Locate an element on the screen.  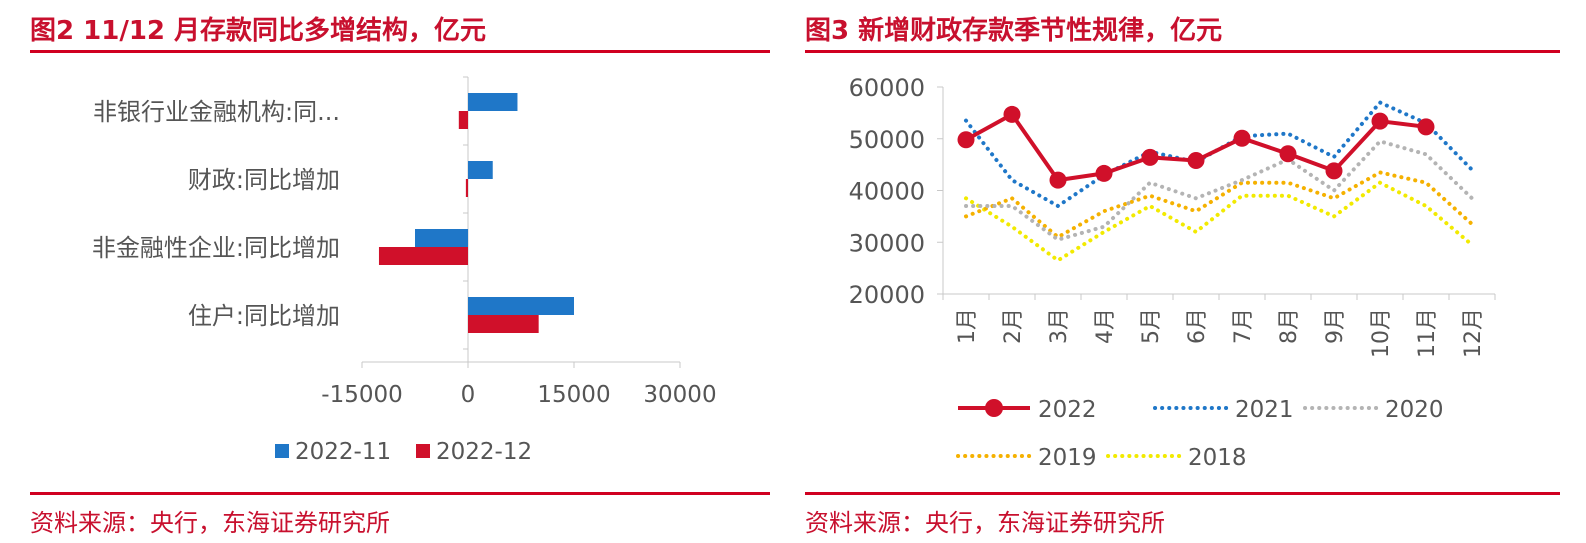
x-tick-label: 2月 is located at coordinates (1013, 326).